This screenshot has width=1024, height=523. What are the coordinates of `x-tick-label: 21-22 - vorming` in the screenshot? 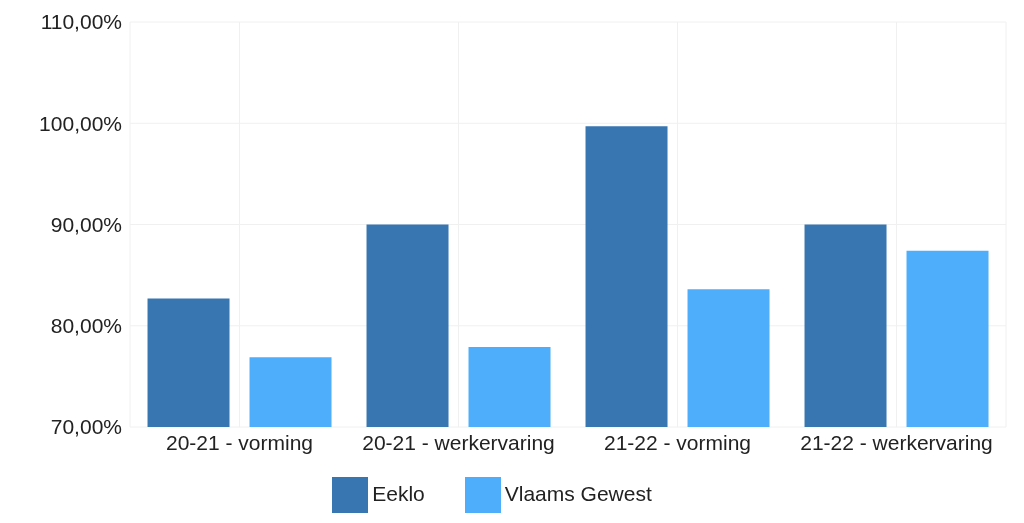 It's located at (677, 442).